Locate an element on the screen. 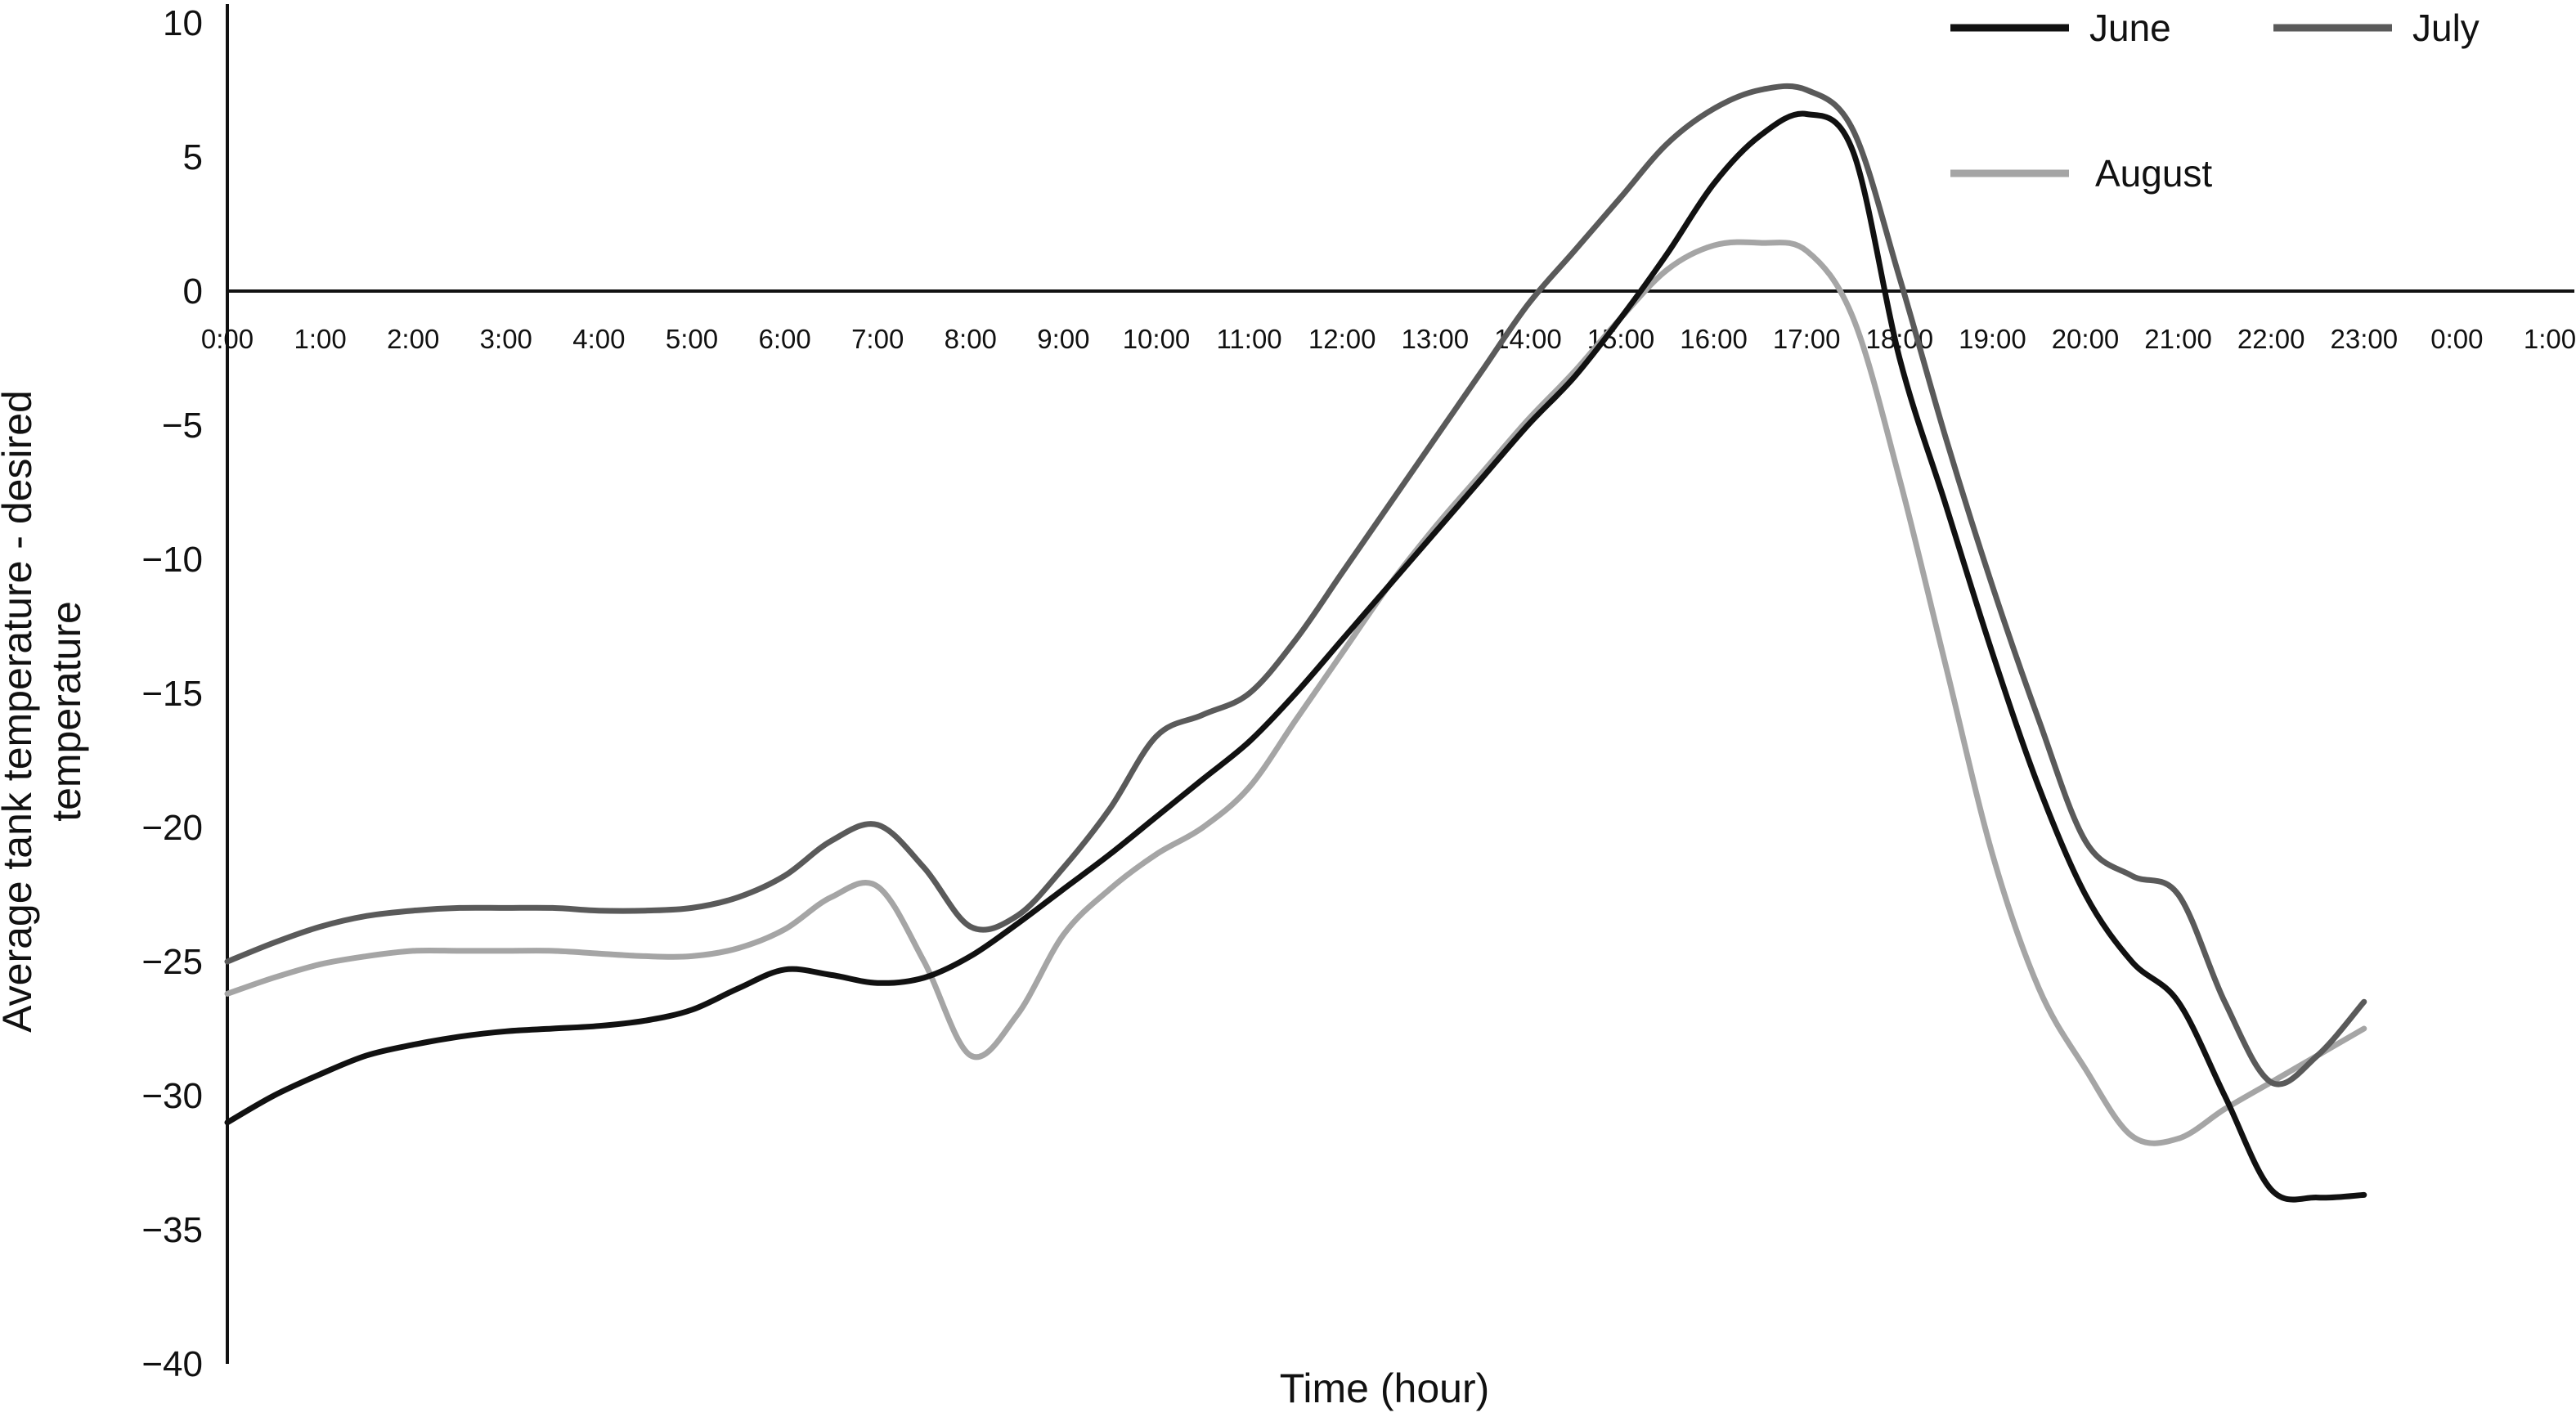  y-tick-label: −20 is located at coordinates (172, 828).